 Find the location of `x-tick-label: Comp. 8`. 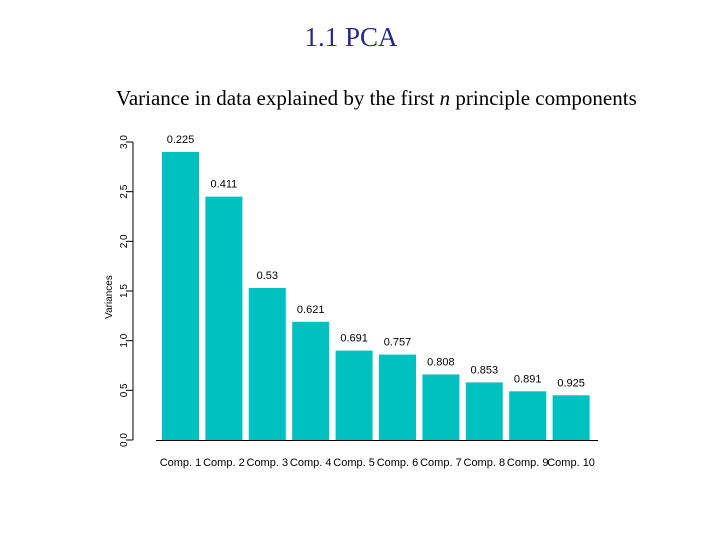

x-tick-label: Comp. 8 is located at coordinates (485, 463).